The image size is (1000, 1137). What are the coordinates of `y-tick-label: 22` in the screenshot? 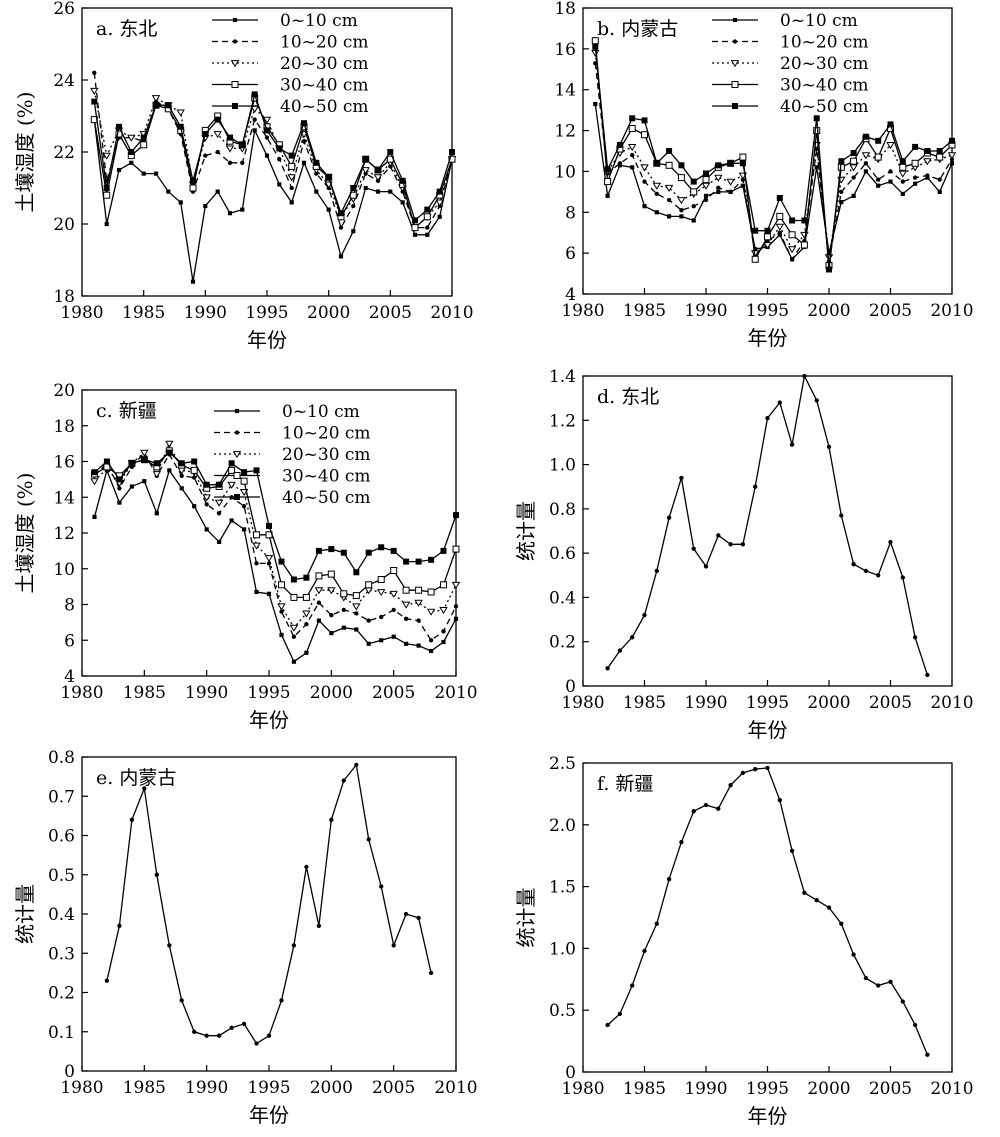 It's located at (64, 153).